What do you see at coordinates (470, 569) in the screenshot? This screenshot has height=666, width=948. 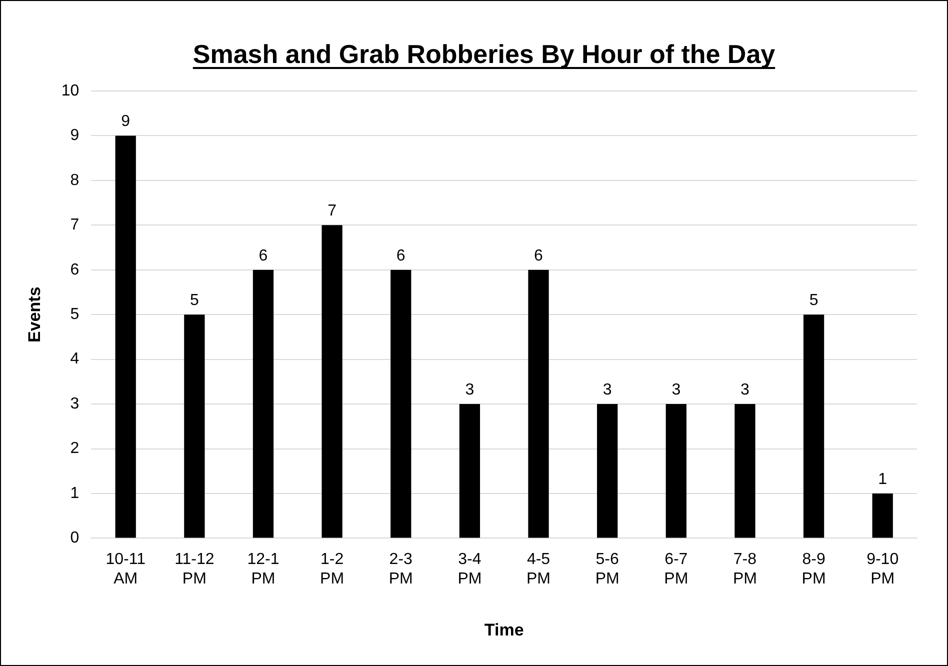 I see `x-tick-label: 3-4 PM` at bounding box center [470, 569].